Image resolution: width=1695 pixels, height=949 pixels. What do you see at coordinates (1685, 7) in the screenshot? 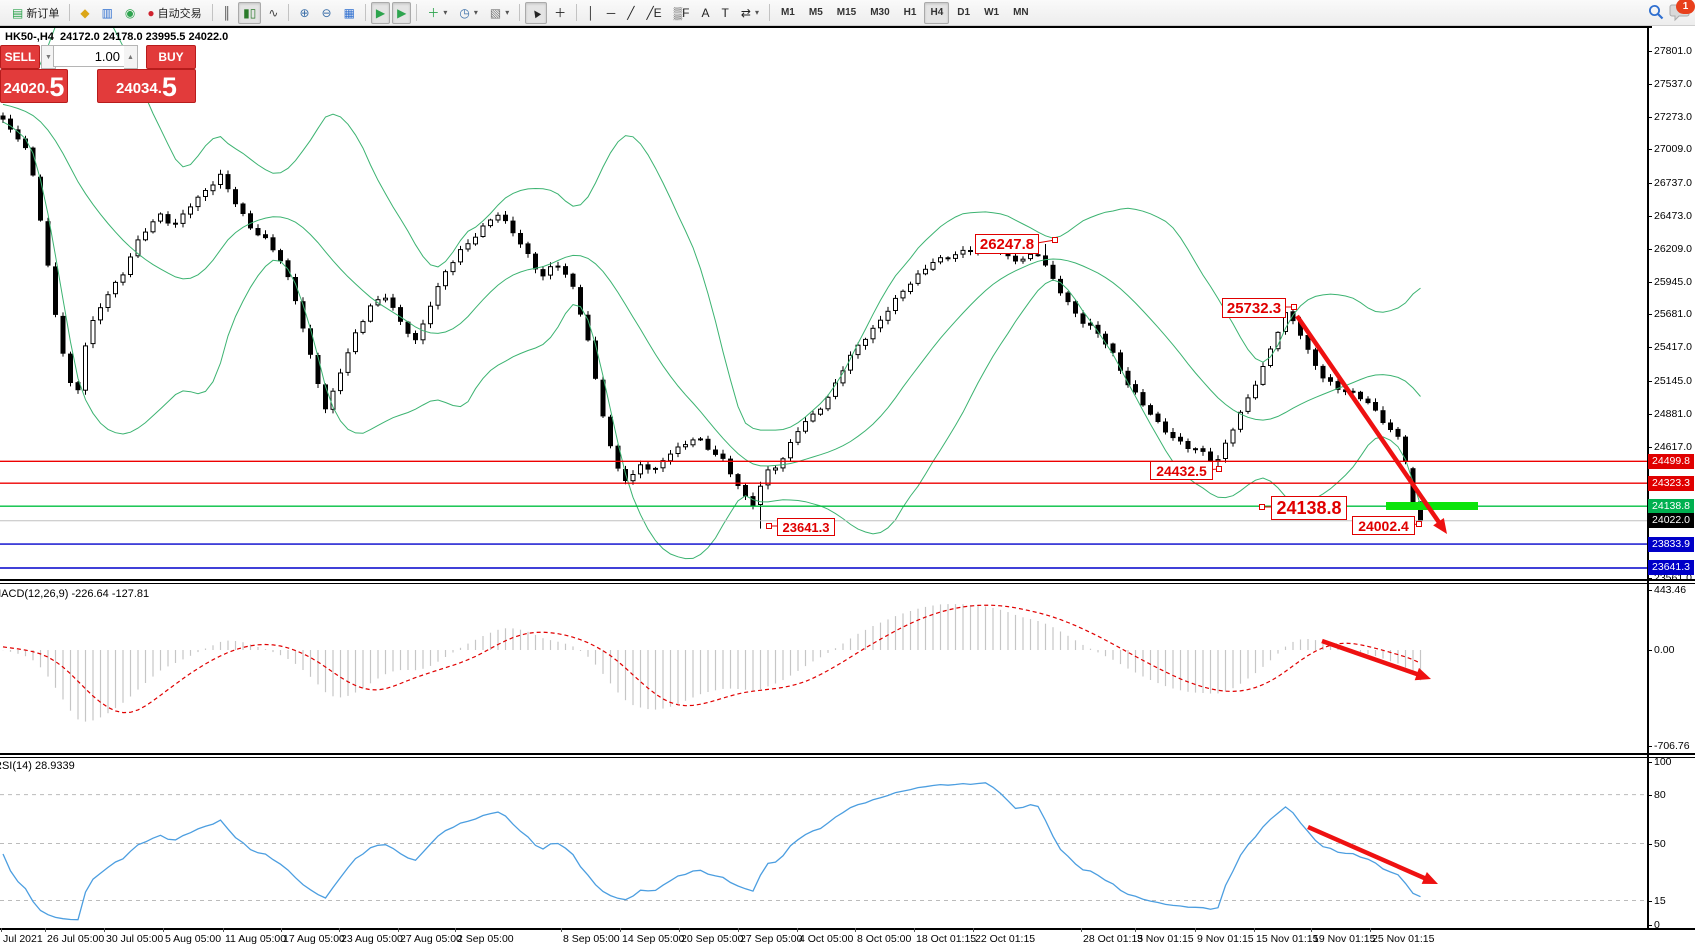
I see `notification-badge: 1` at bounding box center [1685, 7].